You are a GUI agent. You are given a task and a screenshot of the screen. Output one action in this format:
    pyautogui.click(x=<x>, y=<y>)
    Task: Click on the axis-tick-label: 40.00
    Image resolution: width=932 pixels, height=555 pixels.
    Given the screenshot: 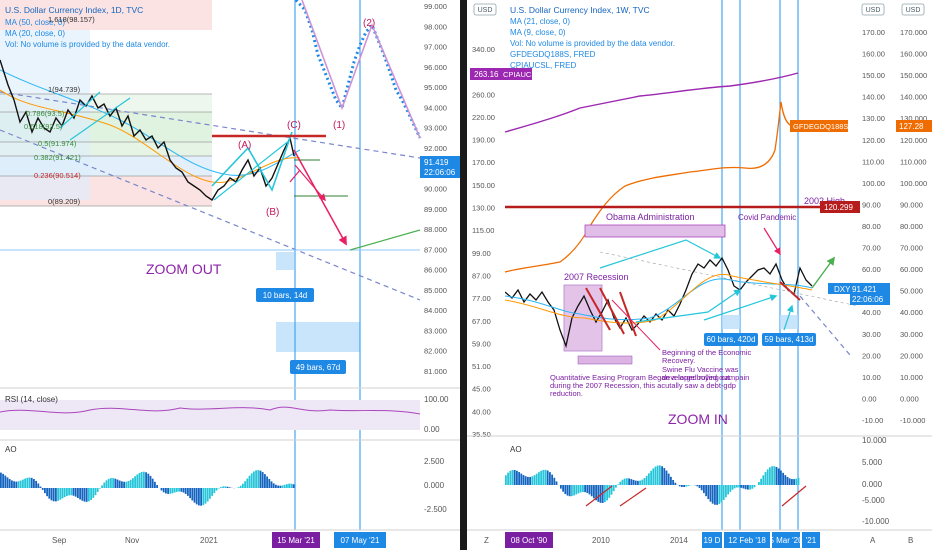 What is the action you would take?
    pyautogui.click(x=871, y=312)
    